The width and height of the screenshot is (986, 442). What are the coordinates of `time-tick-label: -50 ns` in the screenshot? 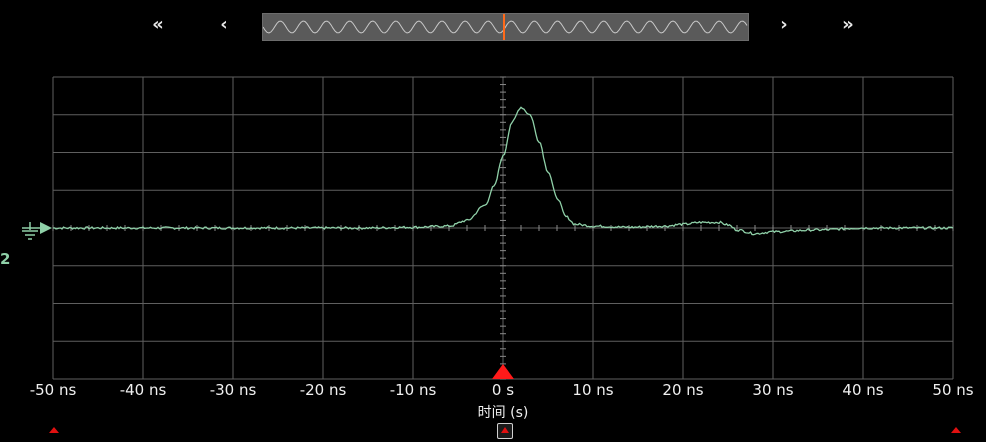 It's located at (53, 390).